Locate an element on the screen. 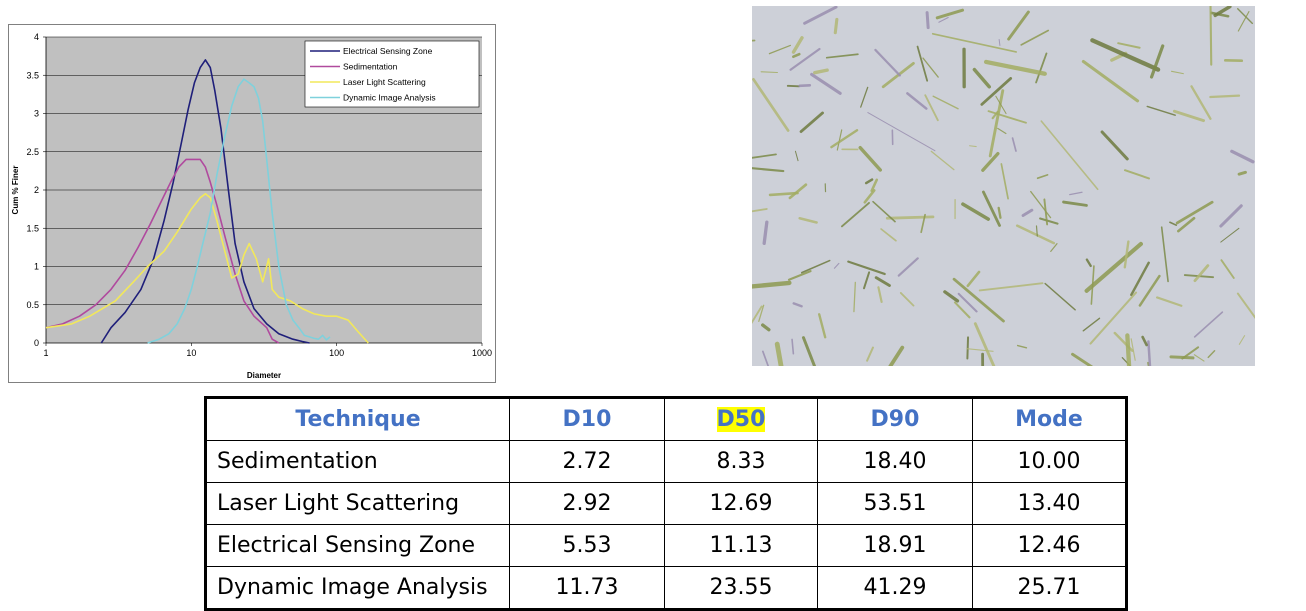 The image size is (1306, 611). header-mode: Mode is located at coordinates (1049, 419).